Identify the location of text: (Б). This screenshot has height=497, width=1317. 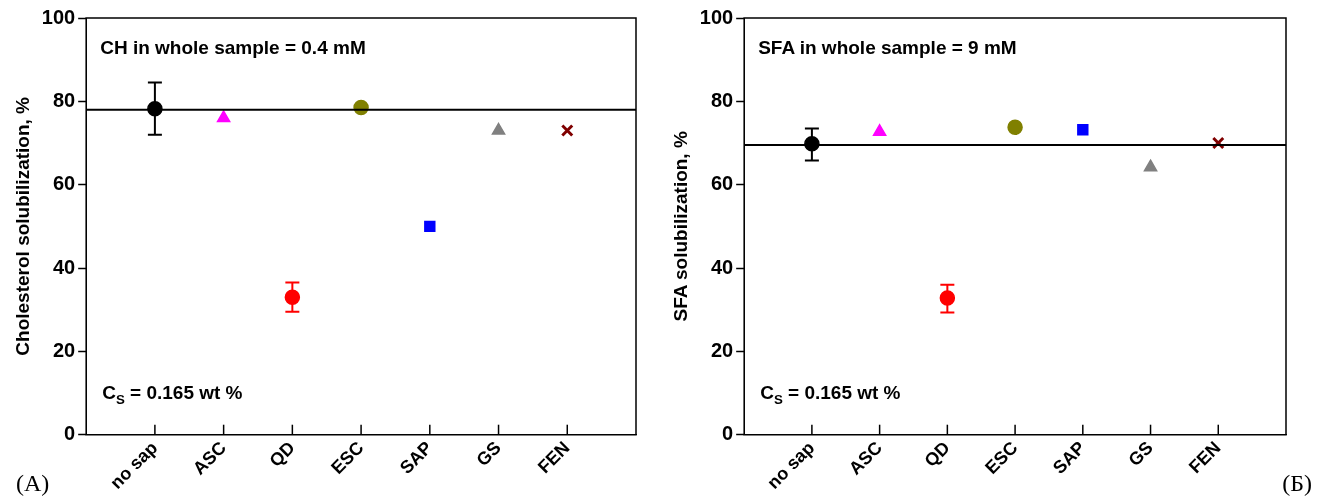
(1297, 483).